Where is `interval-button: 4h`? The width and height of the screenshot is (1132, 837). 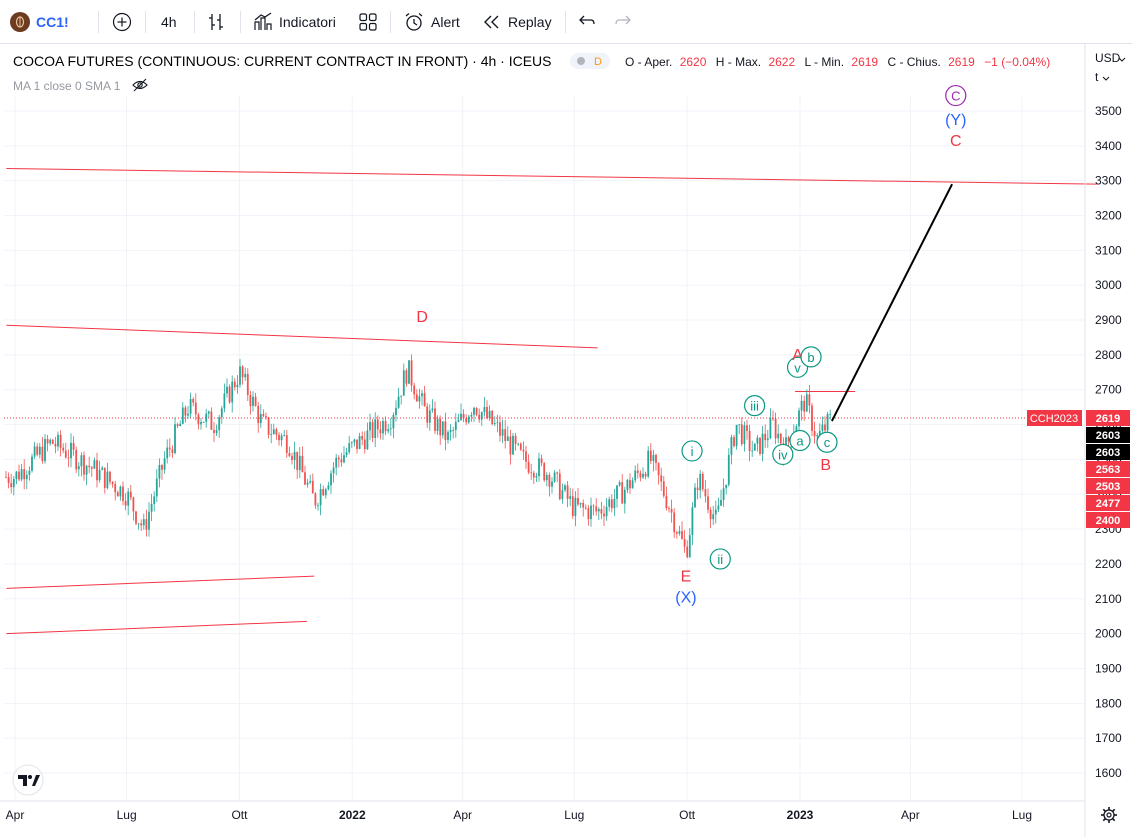 interval-button: 4h is located at coordinates (169, 22).